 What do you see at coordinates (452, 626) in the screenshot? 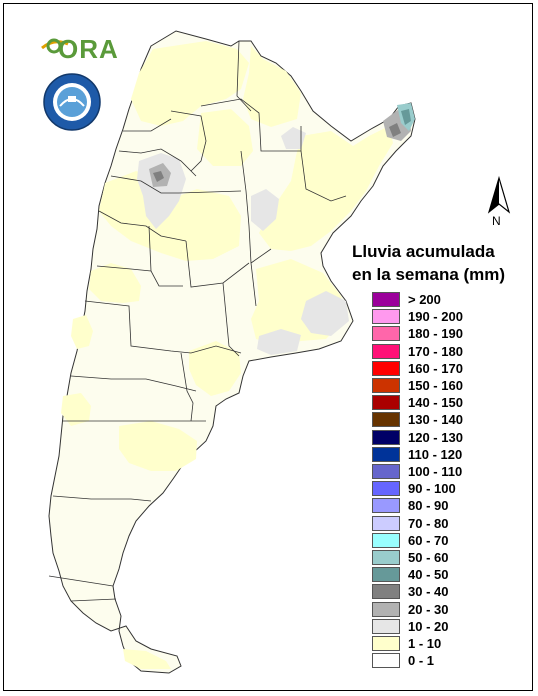
I see `legend-item: 10 - 20` at bounding box center [452, 626].